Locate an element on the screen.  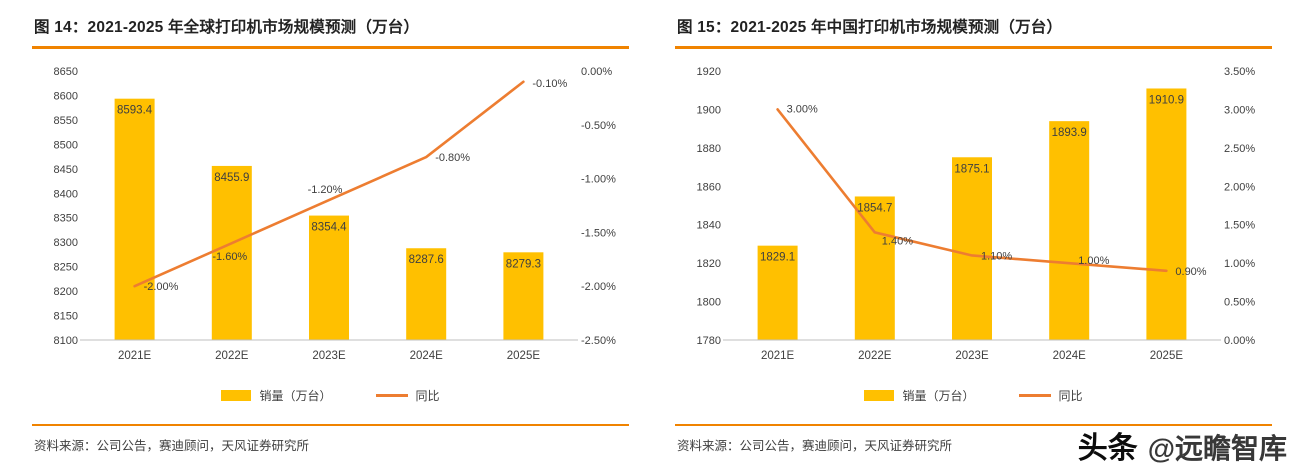
left-axis-tick: 8350 is located at coordinates (66, 219).